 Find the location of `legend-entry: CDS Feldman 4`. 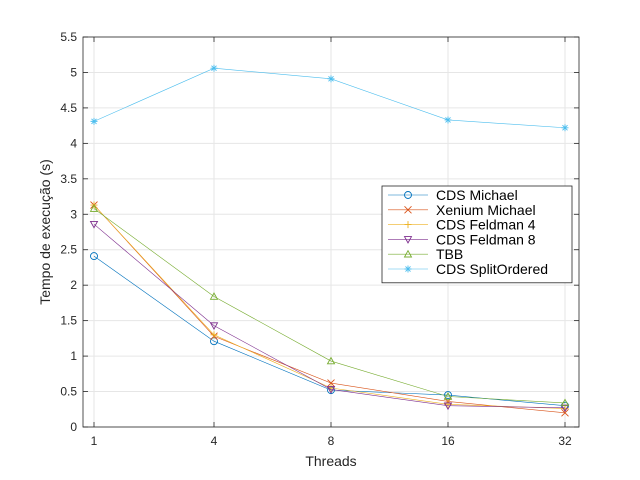

legend-entry: CDS Feldman 4 is located at coordinates (462, 225).